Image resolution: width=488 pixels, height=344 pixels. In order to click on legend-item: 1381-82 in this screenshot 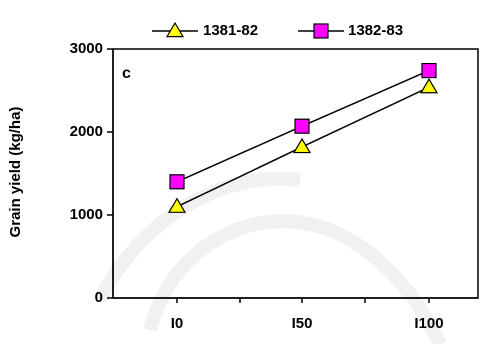, I will do `click(205, 30)`.